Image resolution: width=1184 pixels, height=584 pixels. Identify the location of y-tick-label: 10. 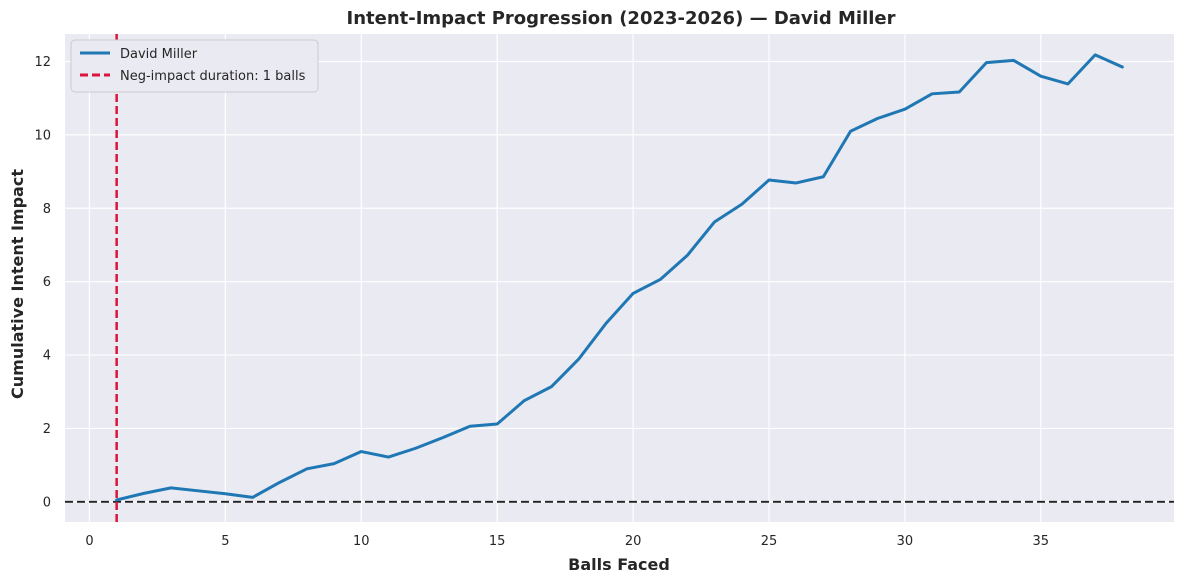
(42, 135).